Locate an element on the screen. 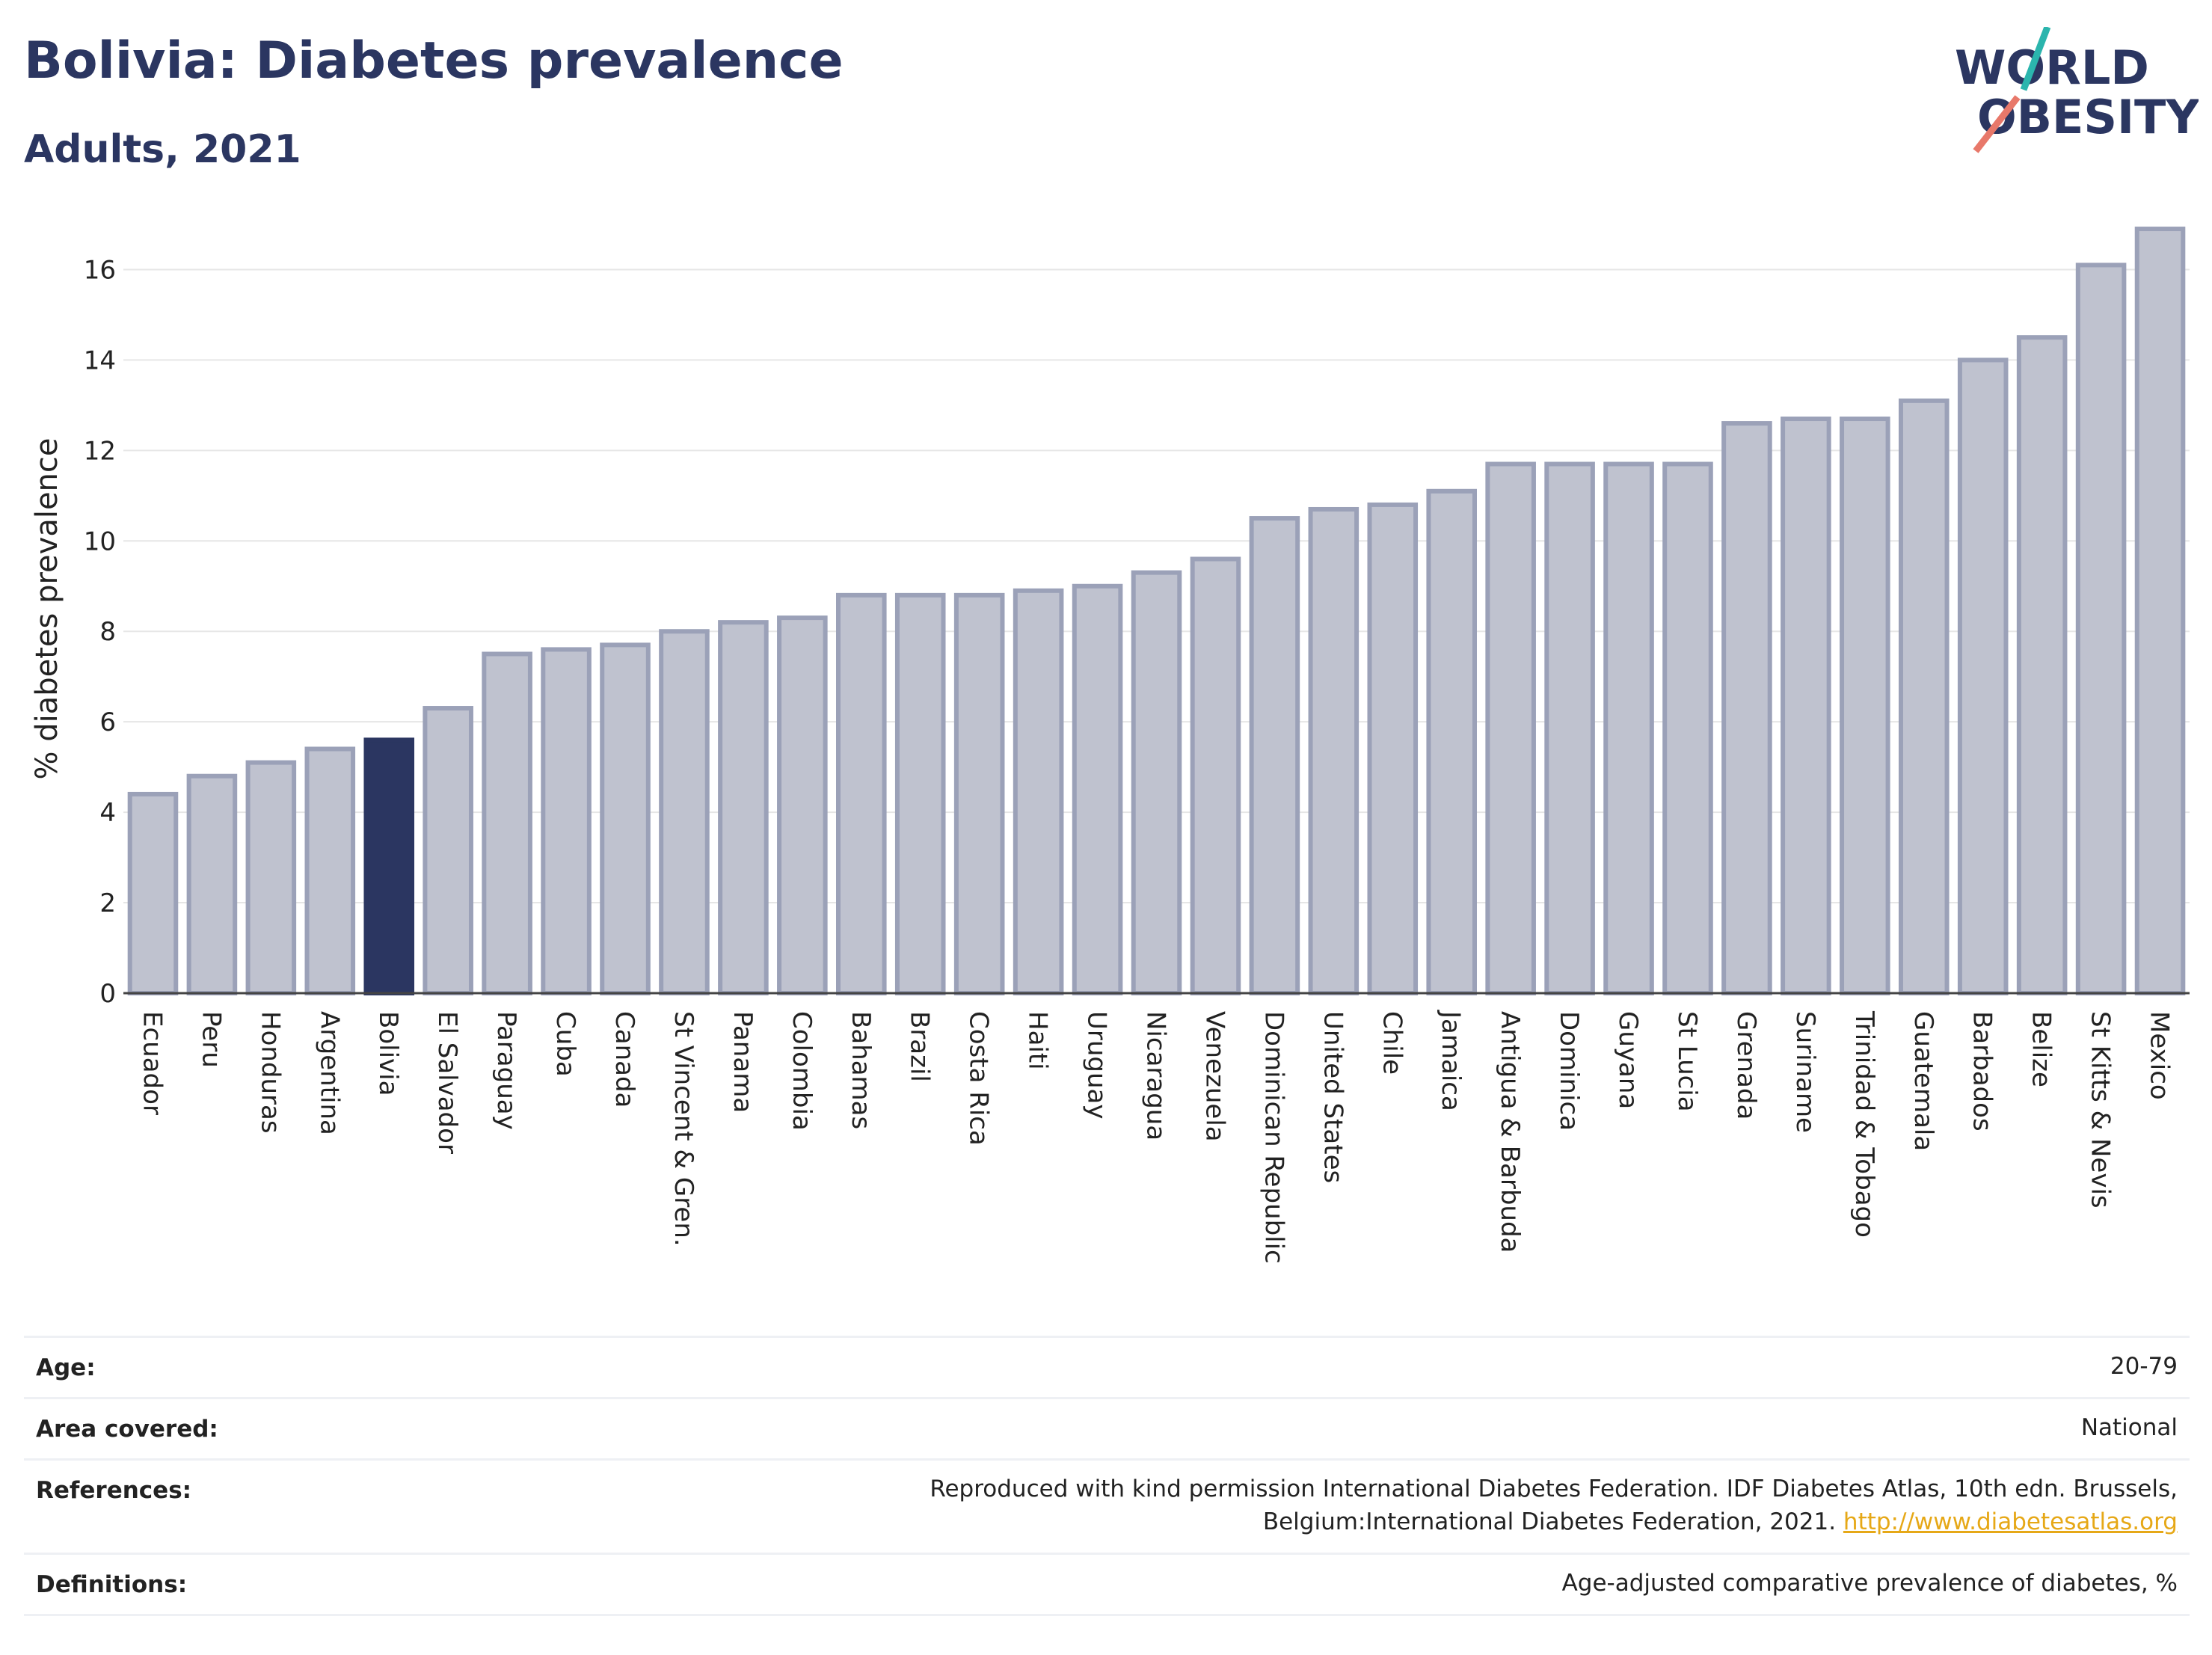 Image resolution: width=2212 pixels, height=1655 pixels. y-tick-label: 8 is located at coordinates (107, 632).